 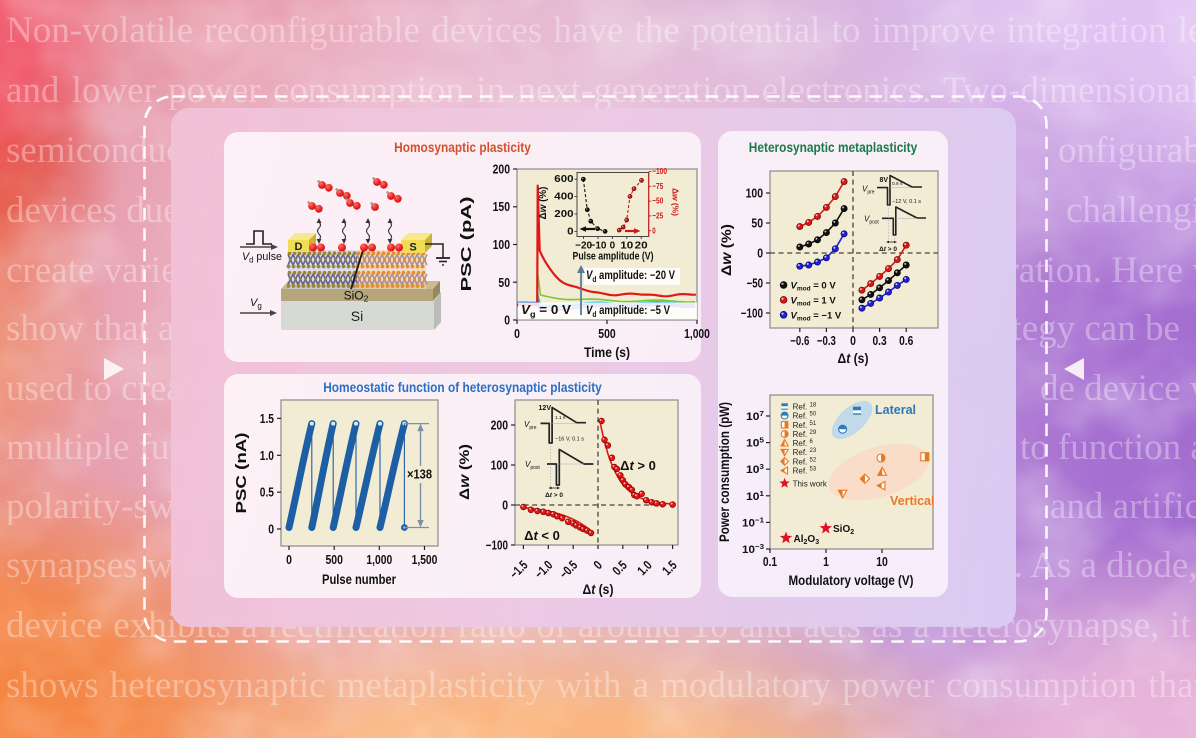 What do you see at coordinates (755, 496) in the screenshot?
I see `svg-text: 101` at bounding box center [755, 496].